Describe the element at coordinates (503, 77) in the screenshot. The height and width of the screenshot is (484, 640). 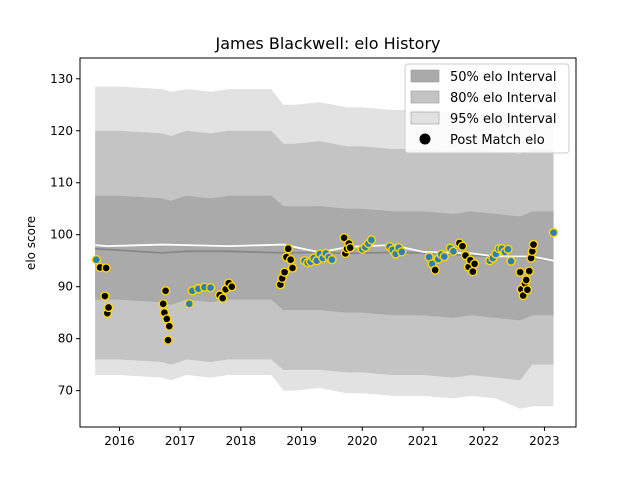
I see `legend-label: 50% elo Interval` at that location.